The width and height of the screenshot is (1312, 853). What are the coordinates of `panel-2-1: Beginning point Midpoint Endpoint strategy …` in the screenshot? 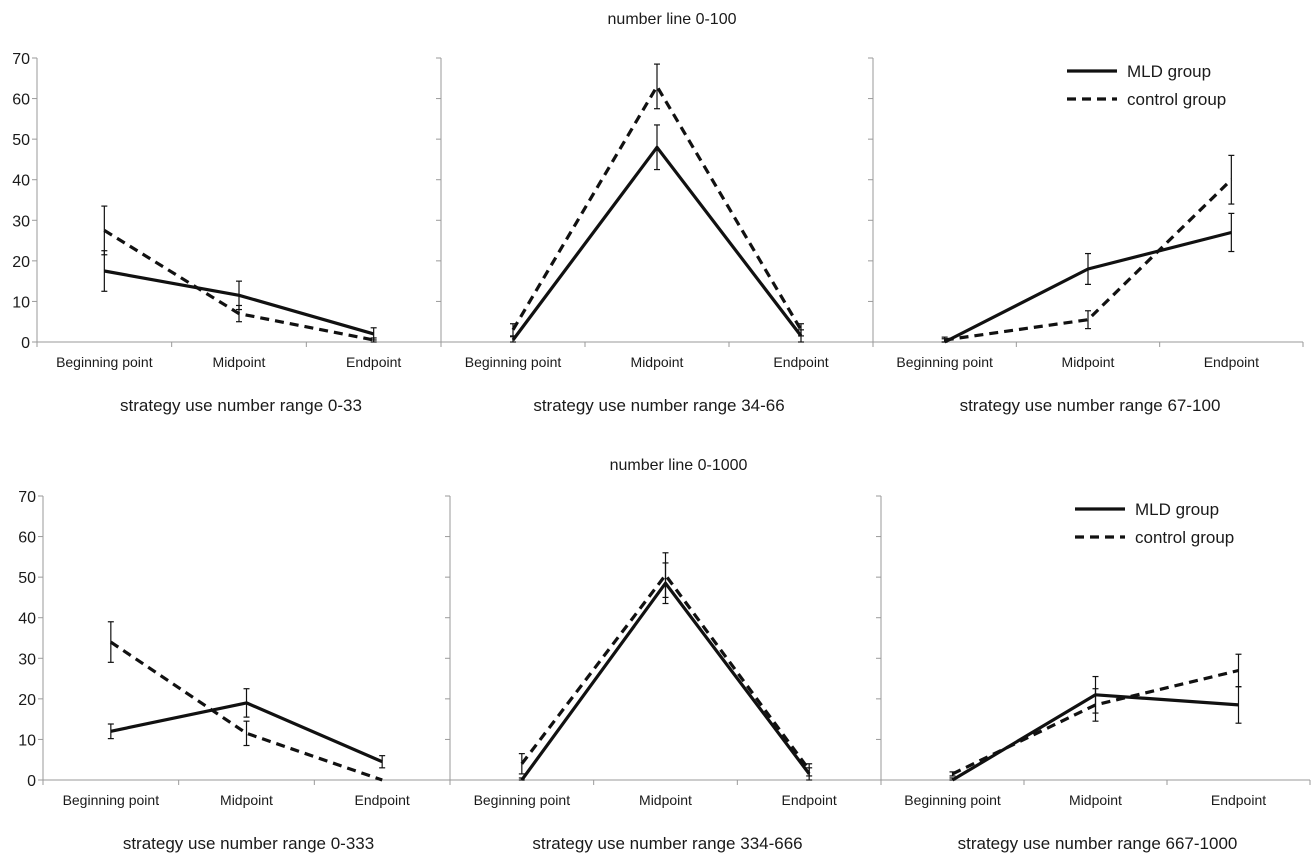 It's located at (244, 674).